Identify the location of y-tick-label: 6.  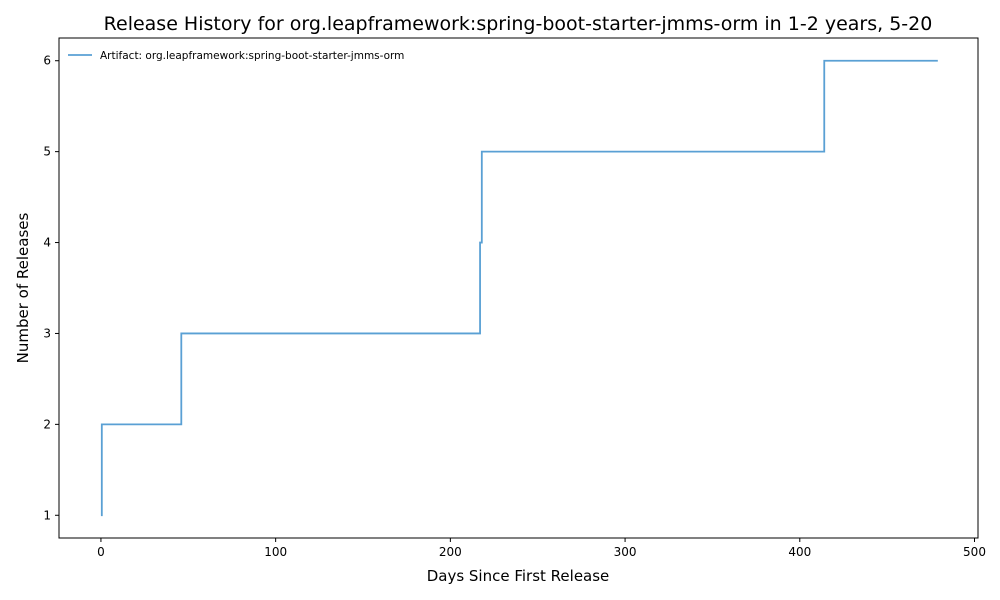
(47, 61).